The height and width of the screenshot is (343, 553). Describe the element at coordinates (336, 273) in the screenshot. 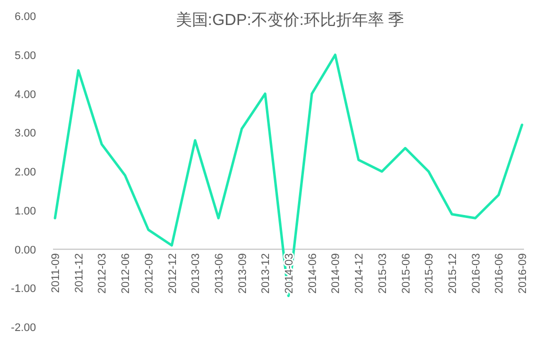

I see `x-tick-label: 2014-09` at that location.